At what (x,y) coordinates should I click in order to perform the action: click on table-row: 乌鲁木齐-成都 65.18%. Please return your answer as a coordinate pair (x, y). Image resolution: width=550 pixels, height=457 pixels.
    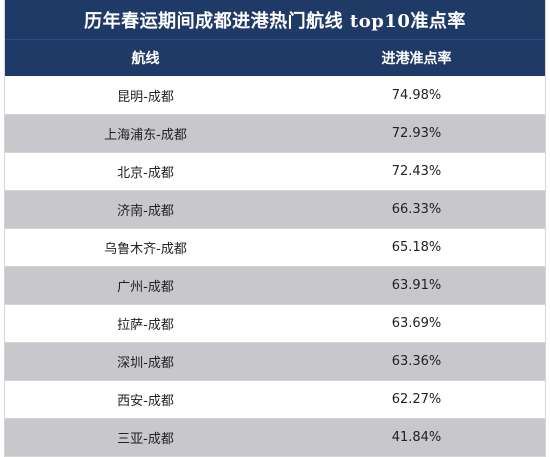
    Looking at the image, I should click on (275, 248).